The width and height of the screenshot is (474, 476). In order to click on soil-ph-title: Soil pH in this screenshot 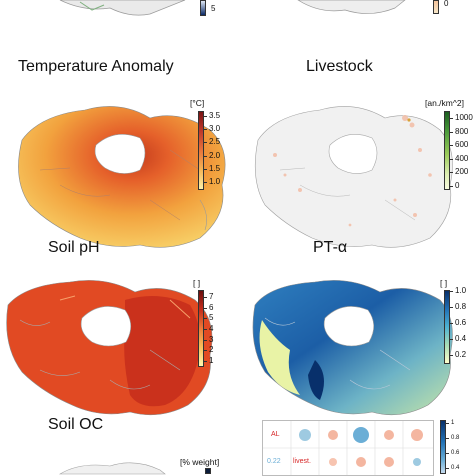, I will do `click(74, 247)`.